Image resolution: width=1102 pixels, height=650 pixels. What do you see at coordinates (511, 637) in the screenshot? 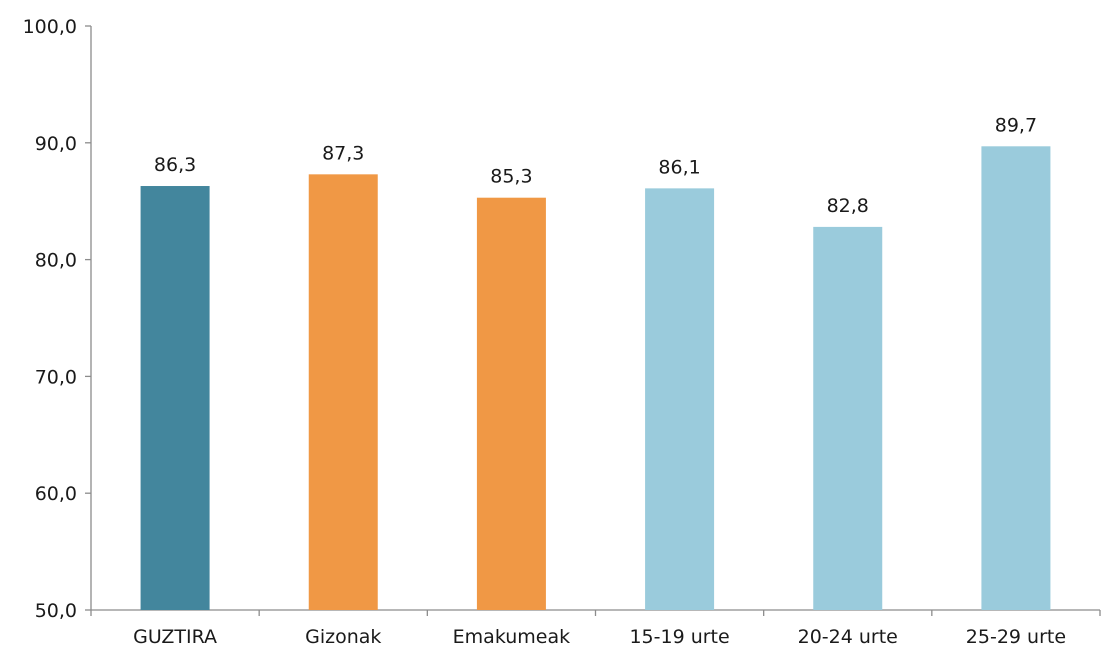
I see `x-category-label: Emakumeak` at bounding box center [511, 637].